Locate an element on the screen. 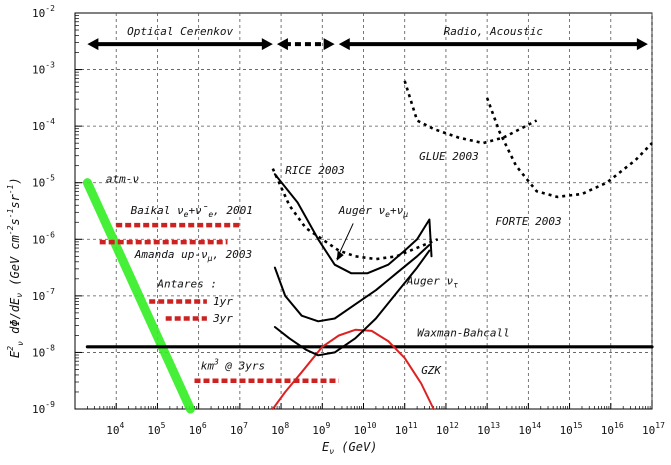  y-axis-title: E2ν dΦ/dEν (GeV cm-2s-1sr-1) is located at coordinates (15, 267).